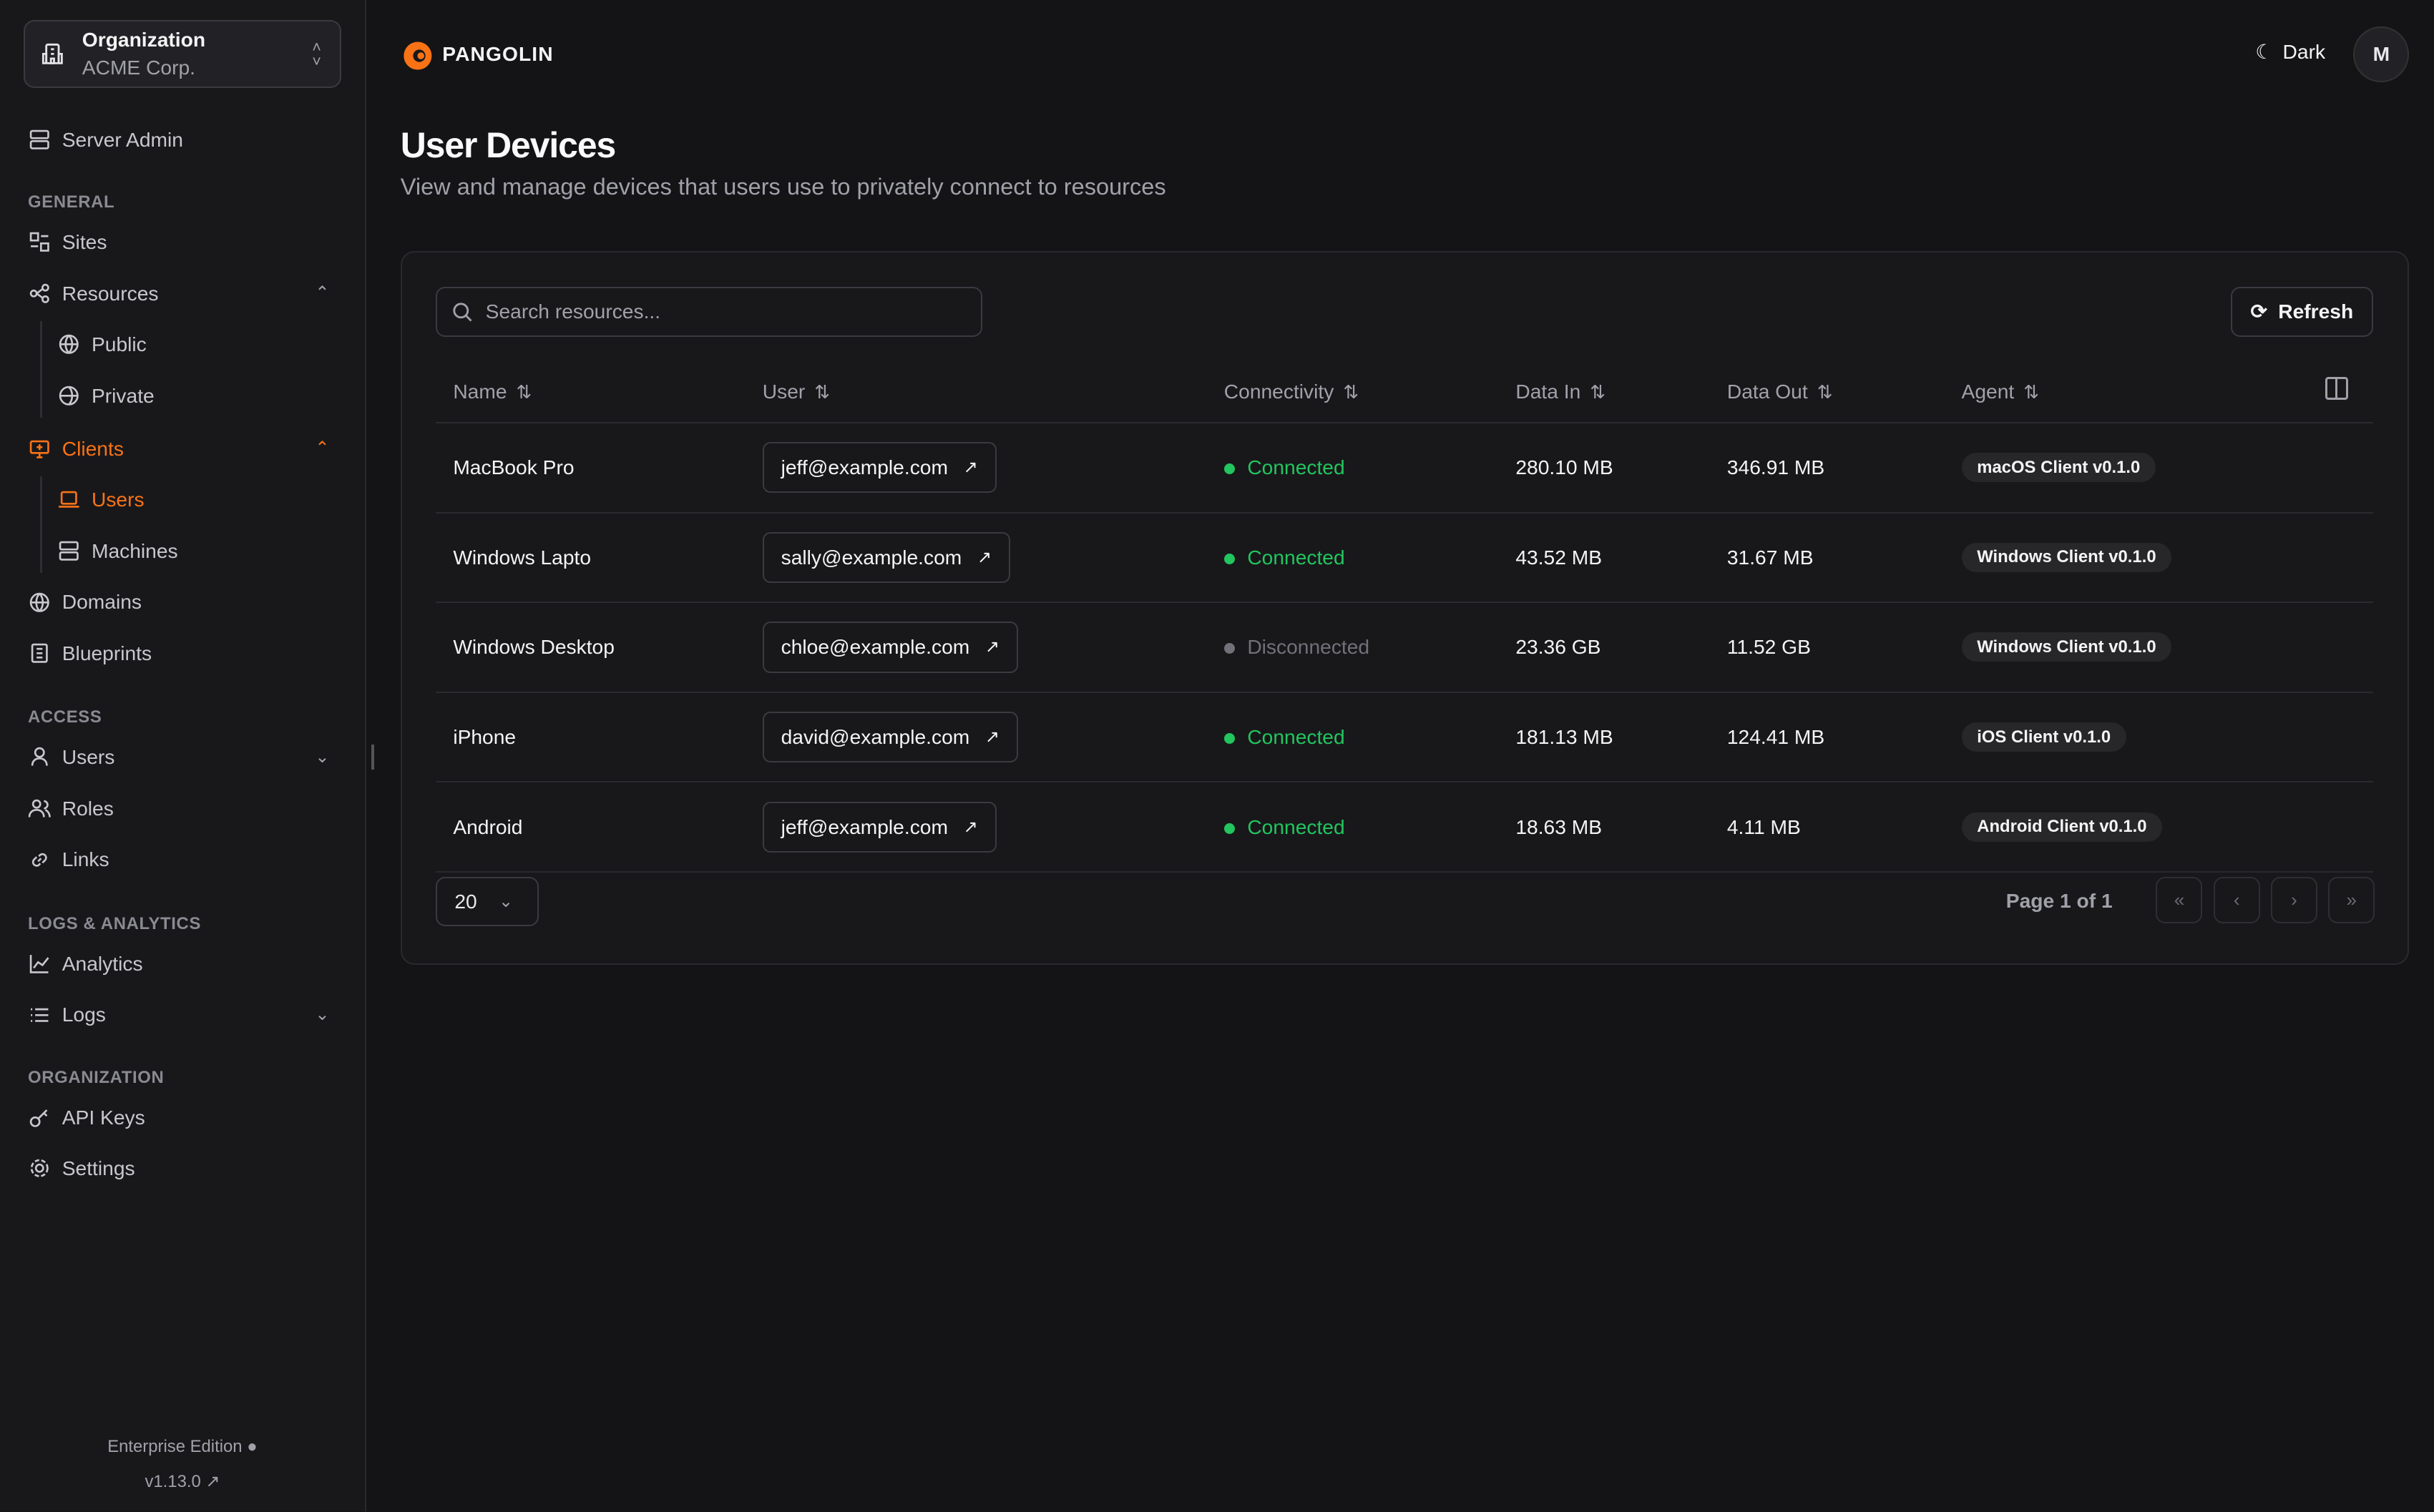  I want to click on user-email: david@example.com, so click(875, 737).